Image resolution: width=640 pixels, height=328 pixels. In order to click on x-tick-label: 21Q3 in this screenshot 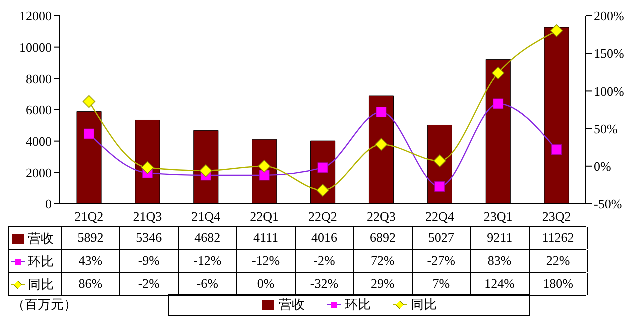, I will do `click(147, 216)`.